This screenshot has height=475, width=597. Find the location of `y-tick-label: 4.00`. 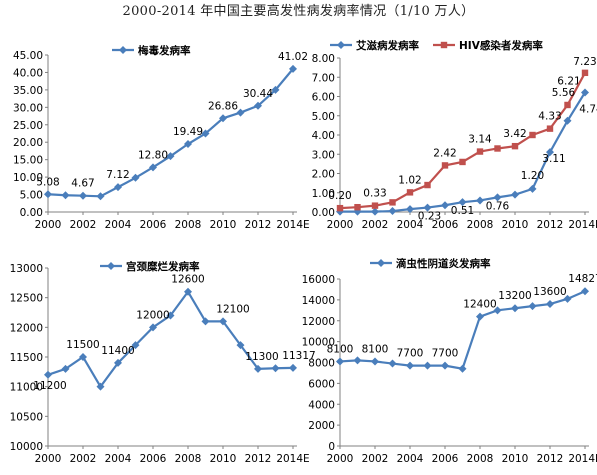

y-tick-label: 4.00 is located at coordinates (323, 136).